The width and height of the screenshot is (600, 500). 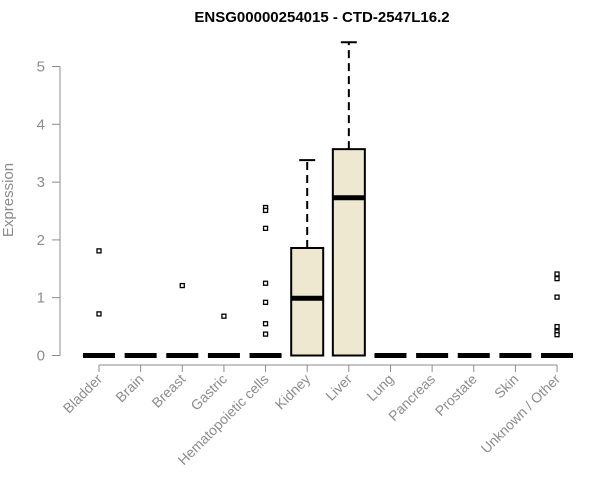 I want to click on y-tick-label: 5, so click(x=41, y=67).